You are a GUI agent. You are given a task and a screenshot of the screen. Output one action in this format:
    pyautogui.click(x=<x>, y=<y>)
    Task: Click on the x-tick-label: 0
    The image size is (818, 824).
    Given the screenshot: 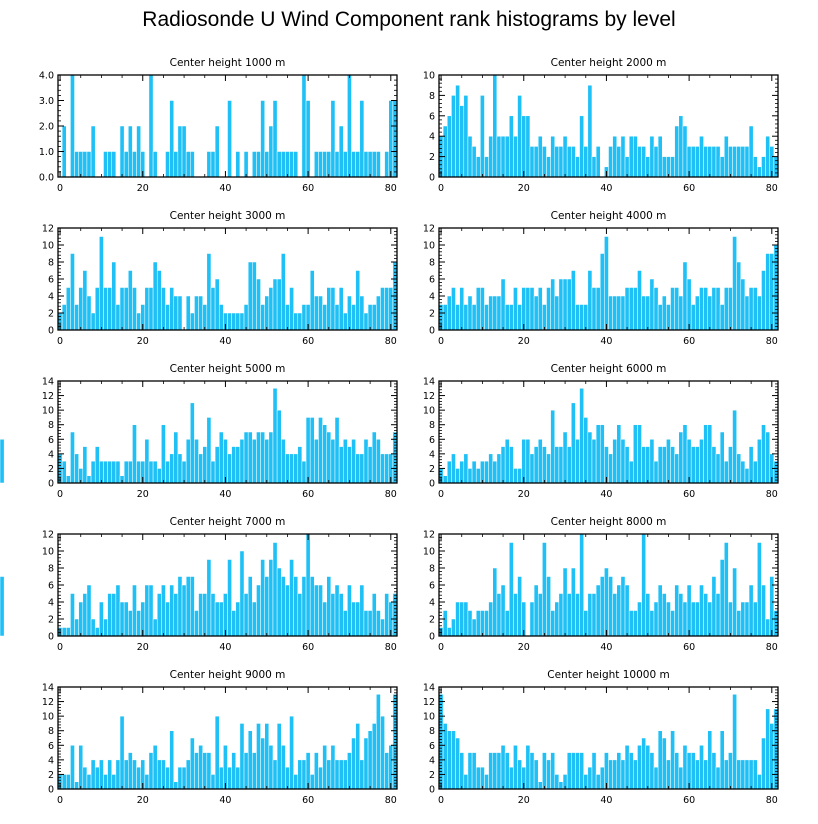 What is the action you would take?
    pyautogui.click(x=60, y=800)
    